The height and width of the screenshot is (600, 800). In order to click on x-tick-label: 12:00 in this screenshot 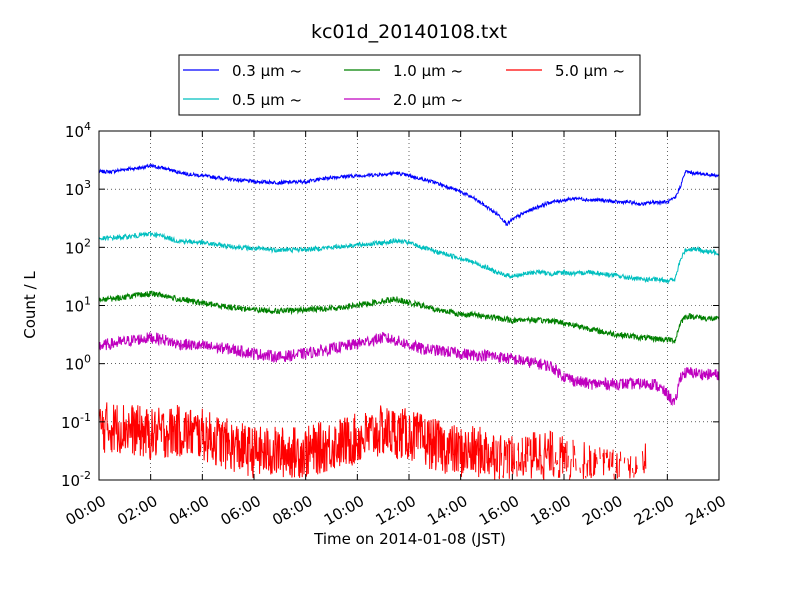, I will do `click(396, 510)`.